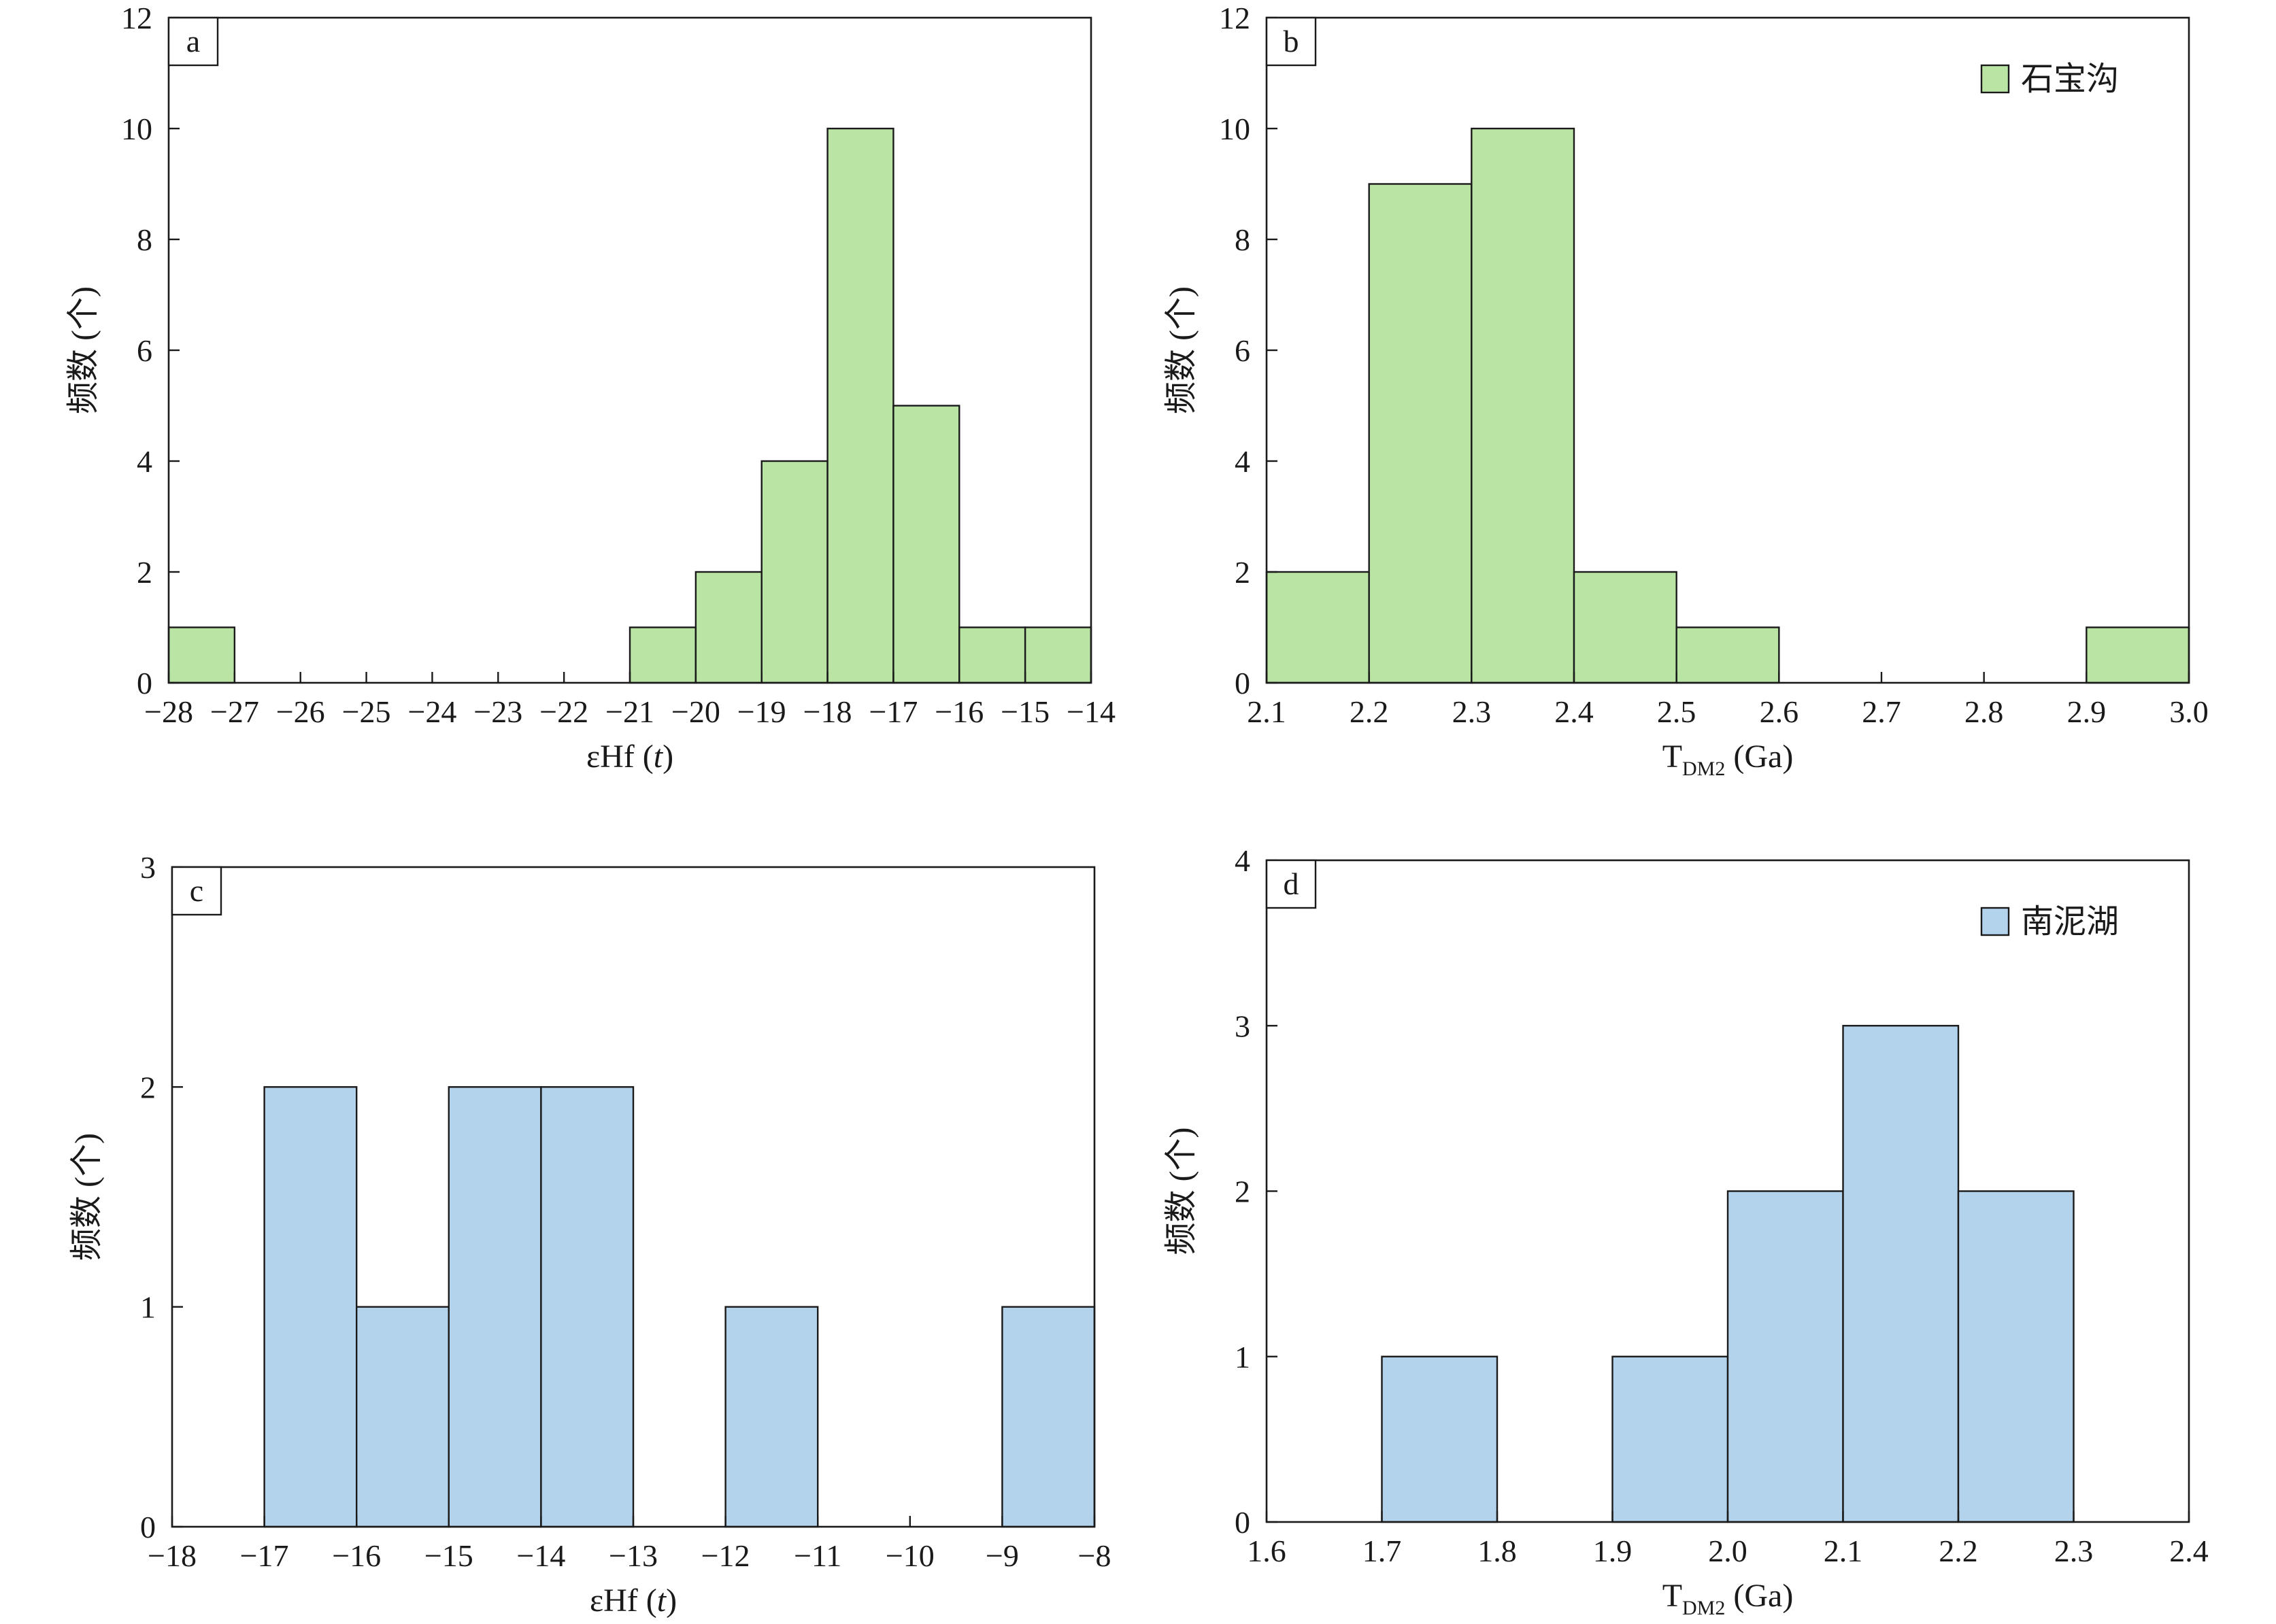 This screenshot has width=2276, height=1624. I want to click on x-tick-label: 2.9, so click(2087, 711).